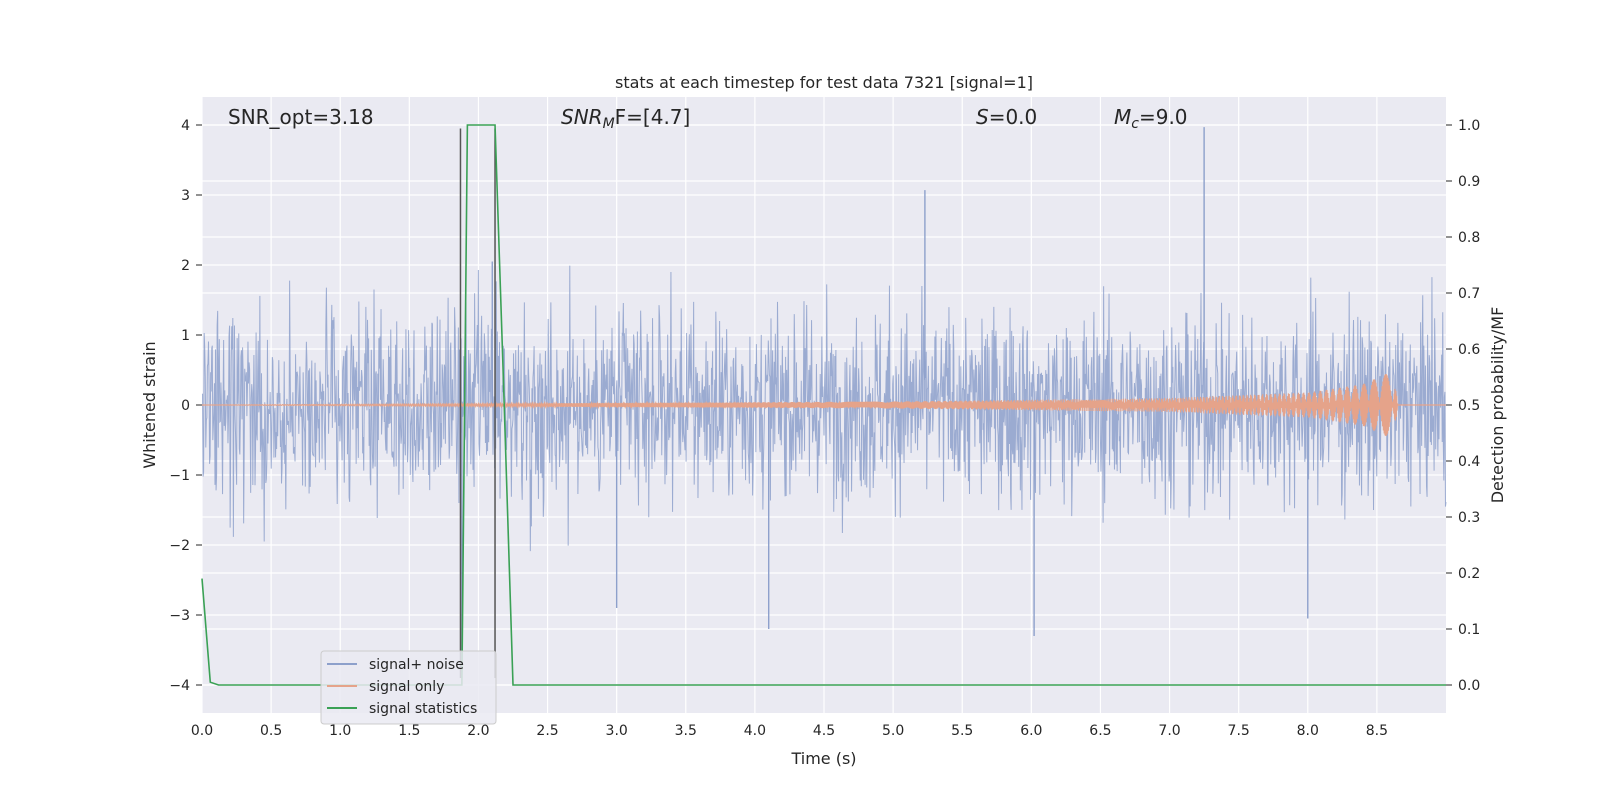  I want to click on x-tick-label: 0.5, so click(271, 731).